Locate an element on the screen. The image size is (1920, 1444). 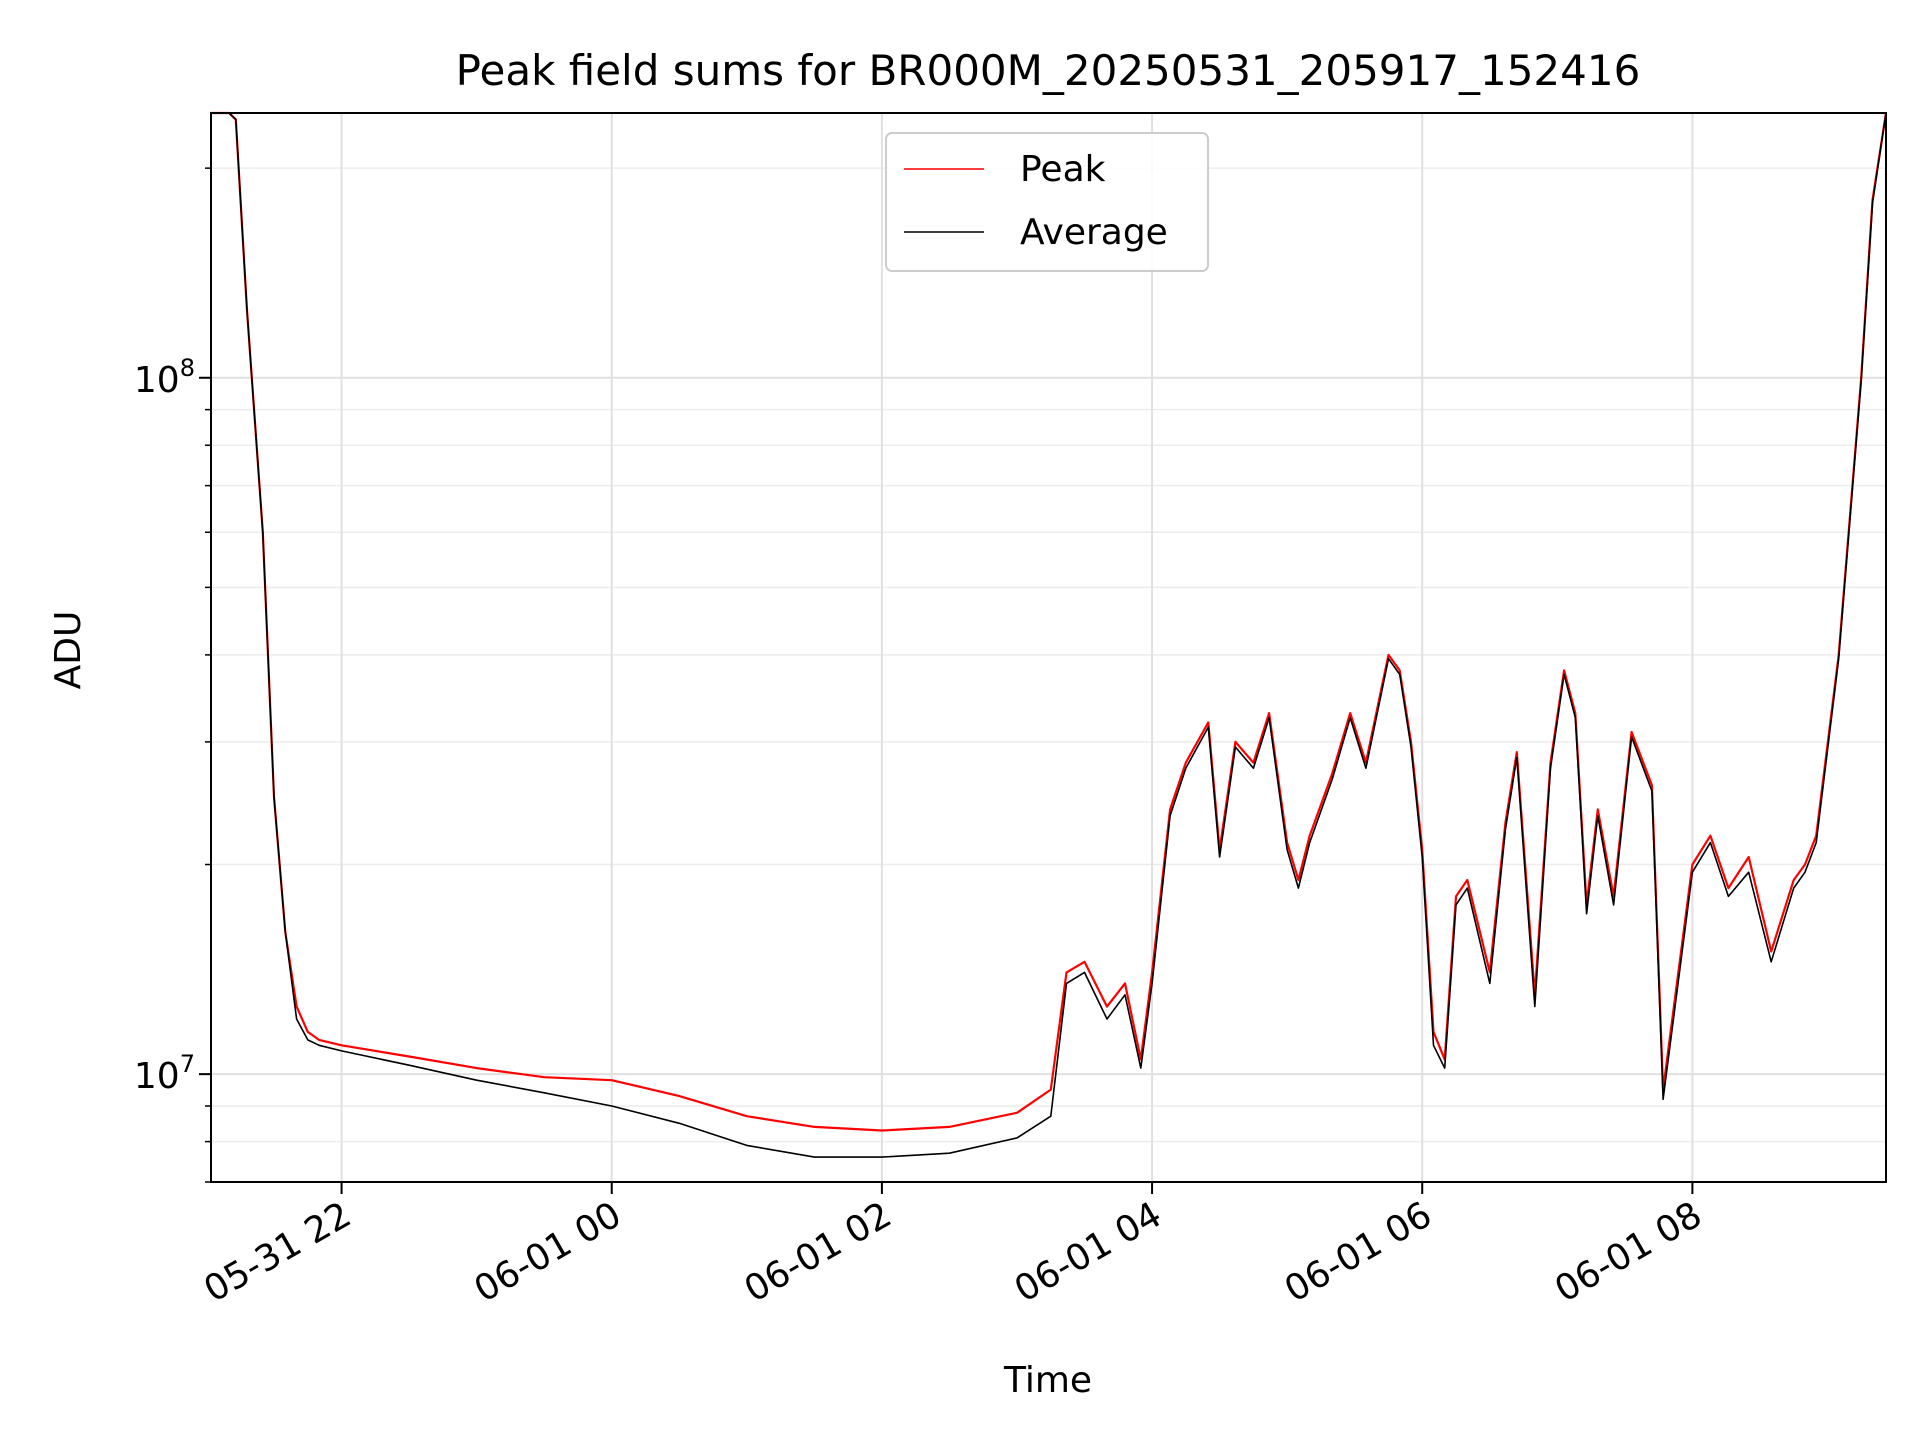
y-axis: 10⁷ 10⁸ is located at coordinates (172, 675).